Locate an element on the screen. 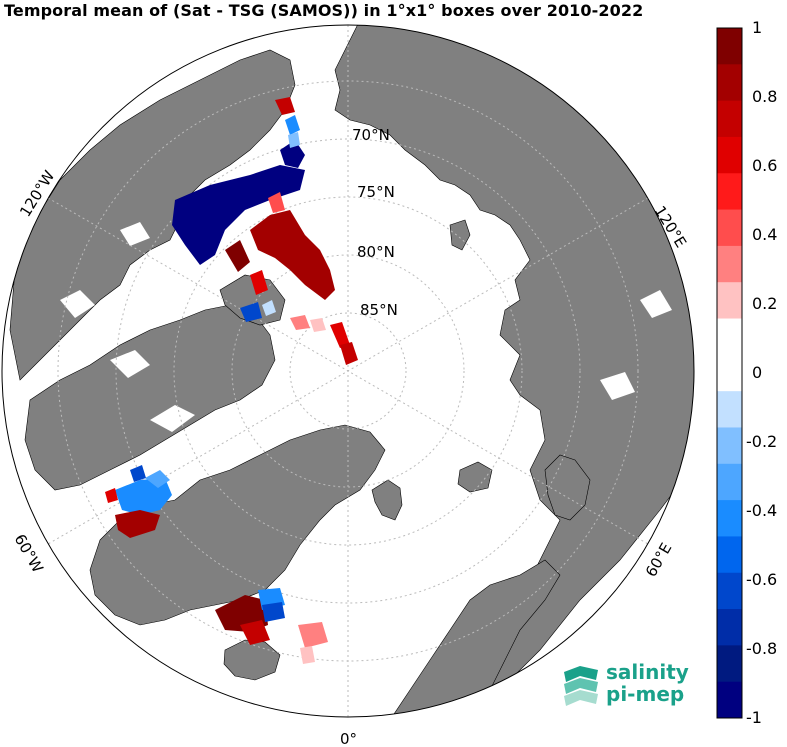  land-novaya-zemlya is located at coordinates (567, 487).